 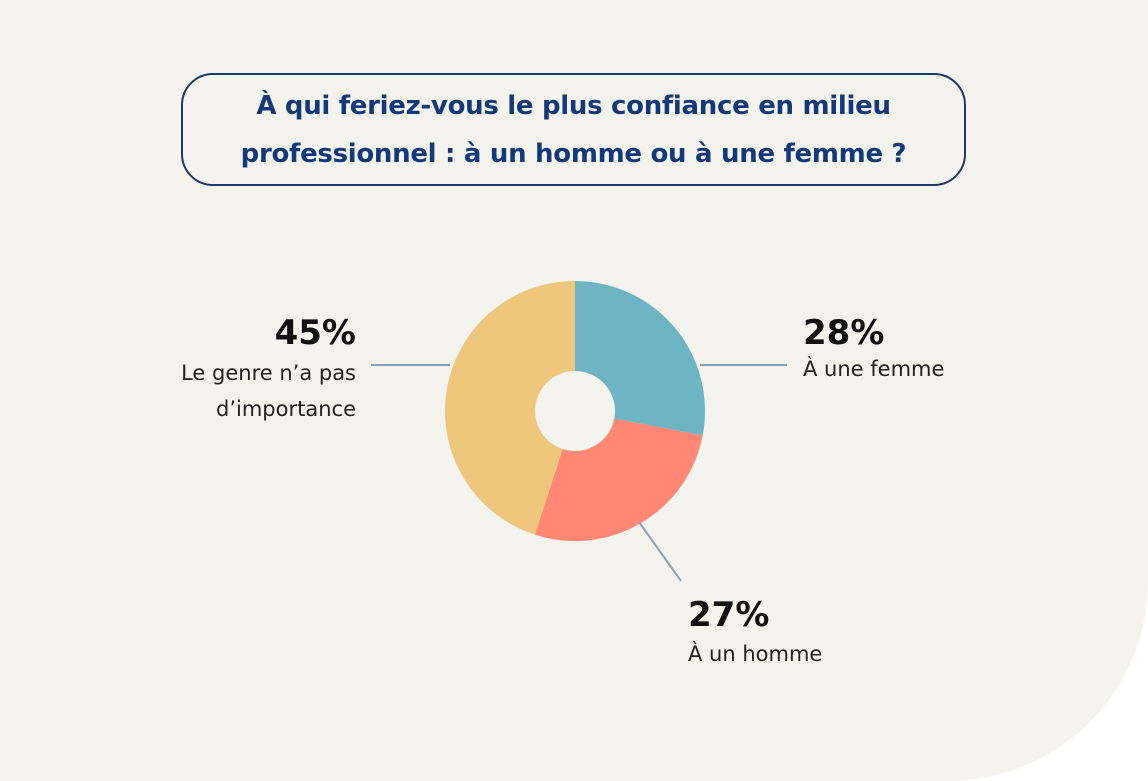 What do you see at coordinates (843, 333) in the screenshot?
I see `value-label-1: 28%` at bounding box center [843, 333].